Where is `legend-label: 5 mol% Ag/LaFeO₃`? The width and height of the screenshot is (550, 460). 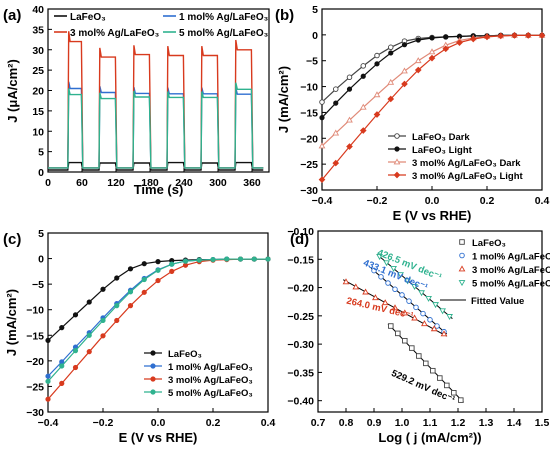 legend-label: 5 mol% Ag/LaFeO₃ is located at coordinates (224, 33).